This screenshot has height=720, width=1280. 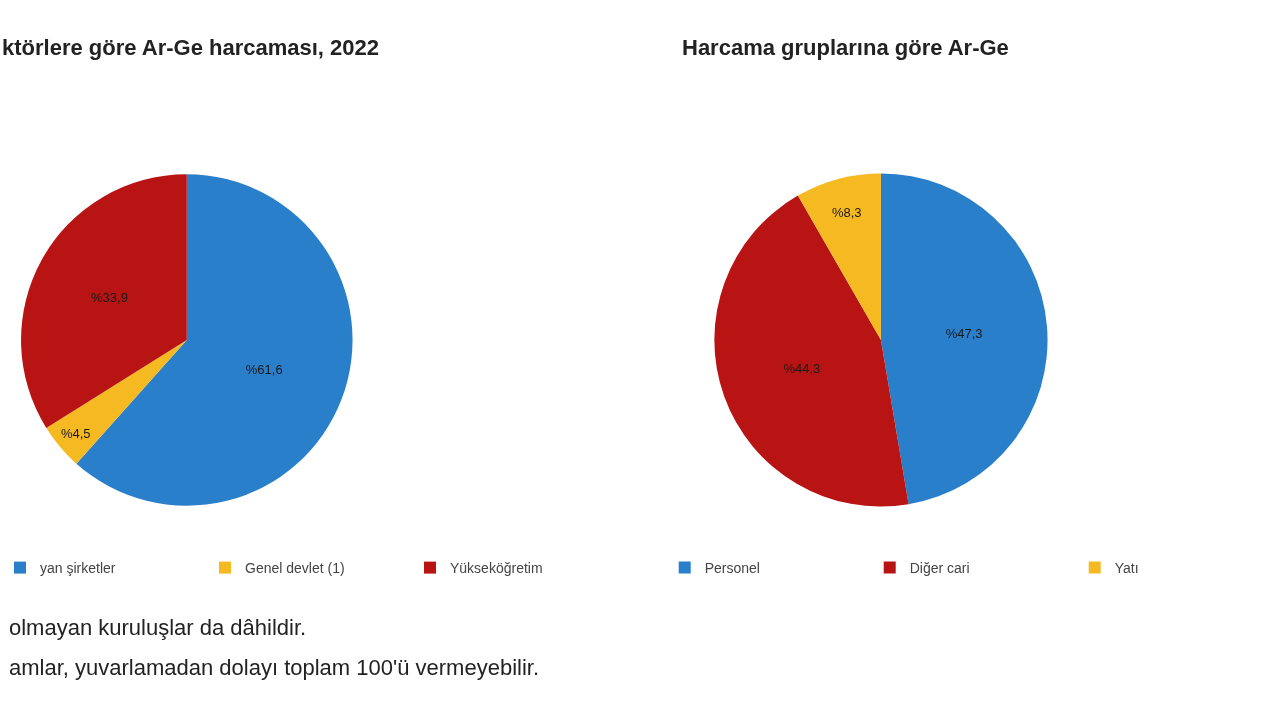 I want to click on legend-label: yan şirketler, so click(x=78, y=568).